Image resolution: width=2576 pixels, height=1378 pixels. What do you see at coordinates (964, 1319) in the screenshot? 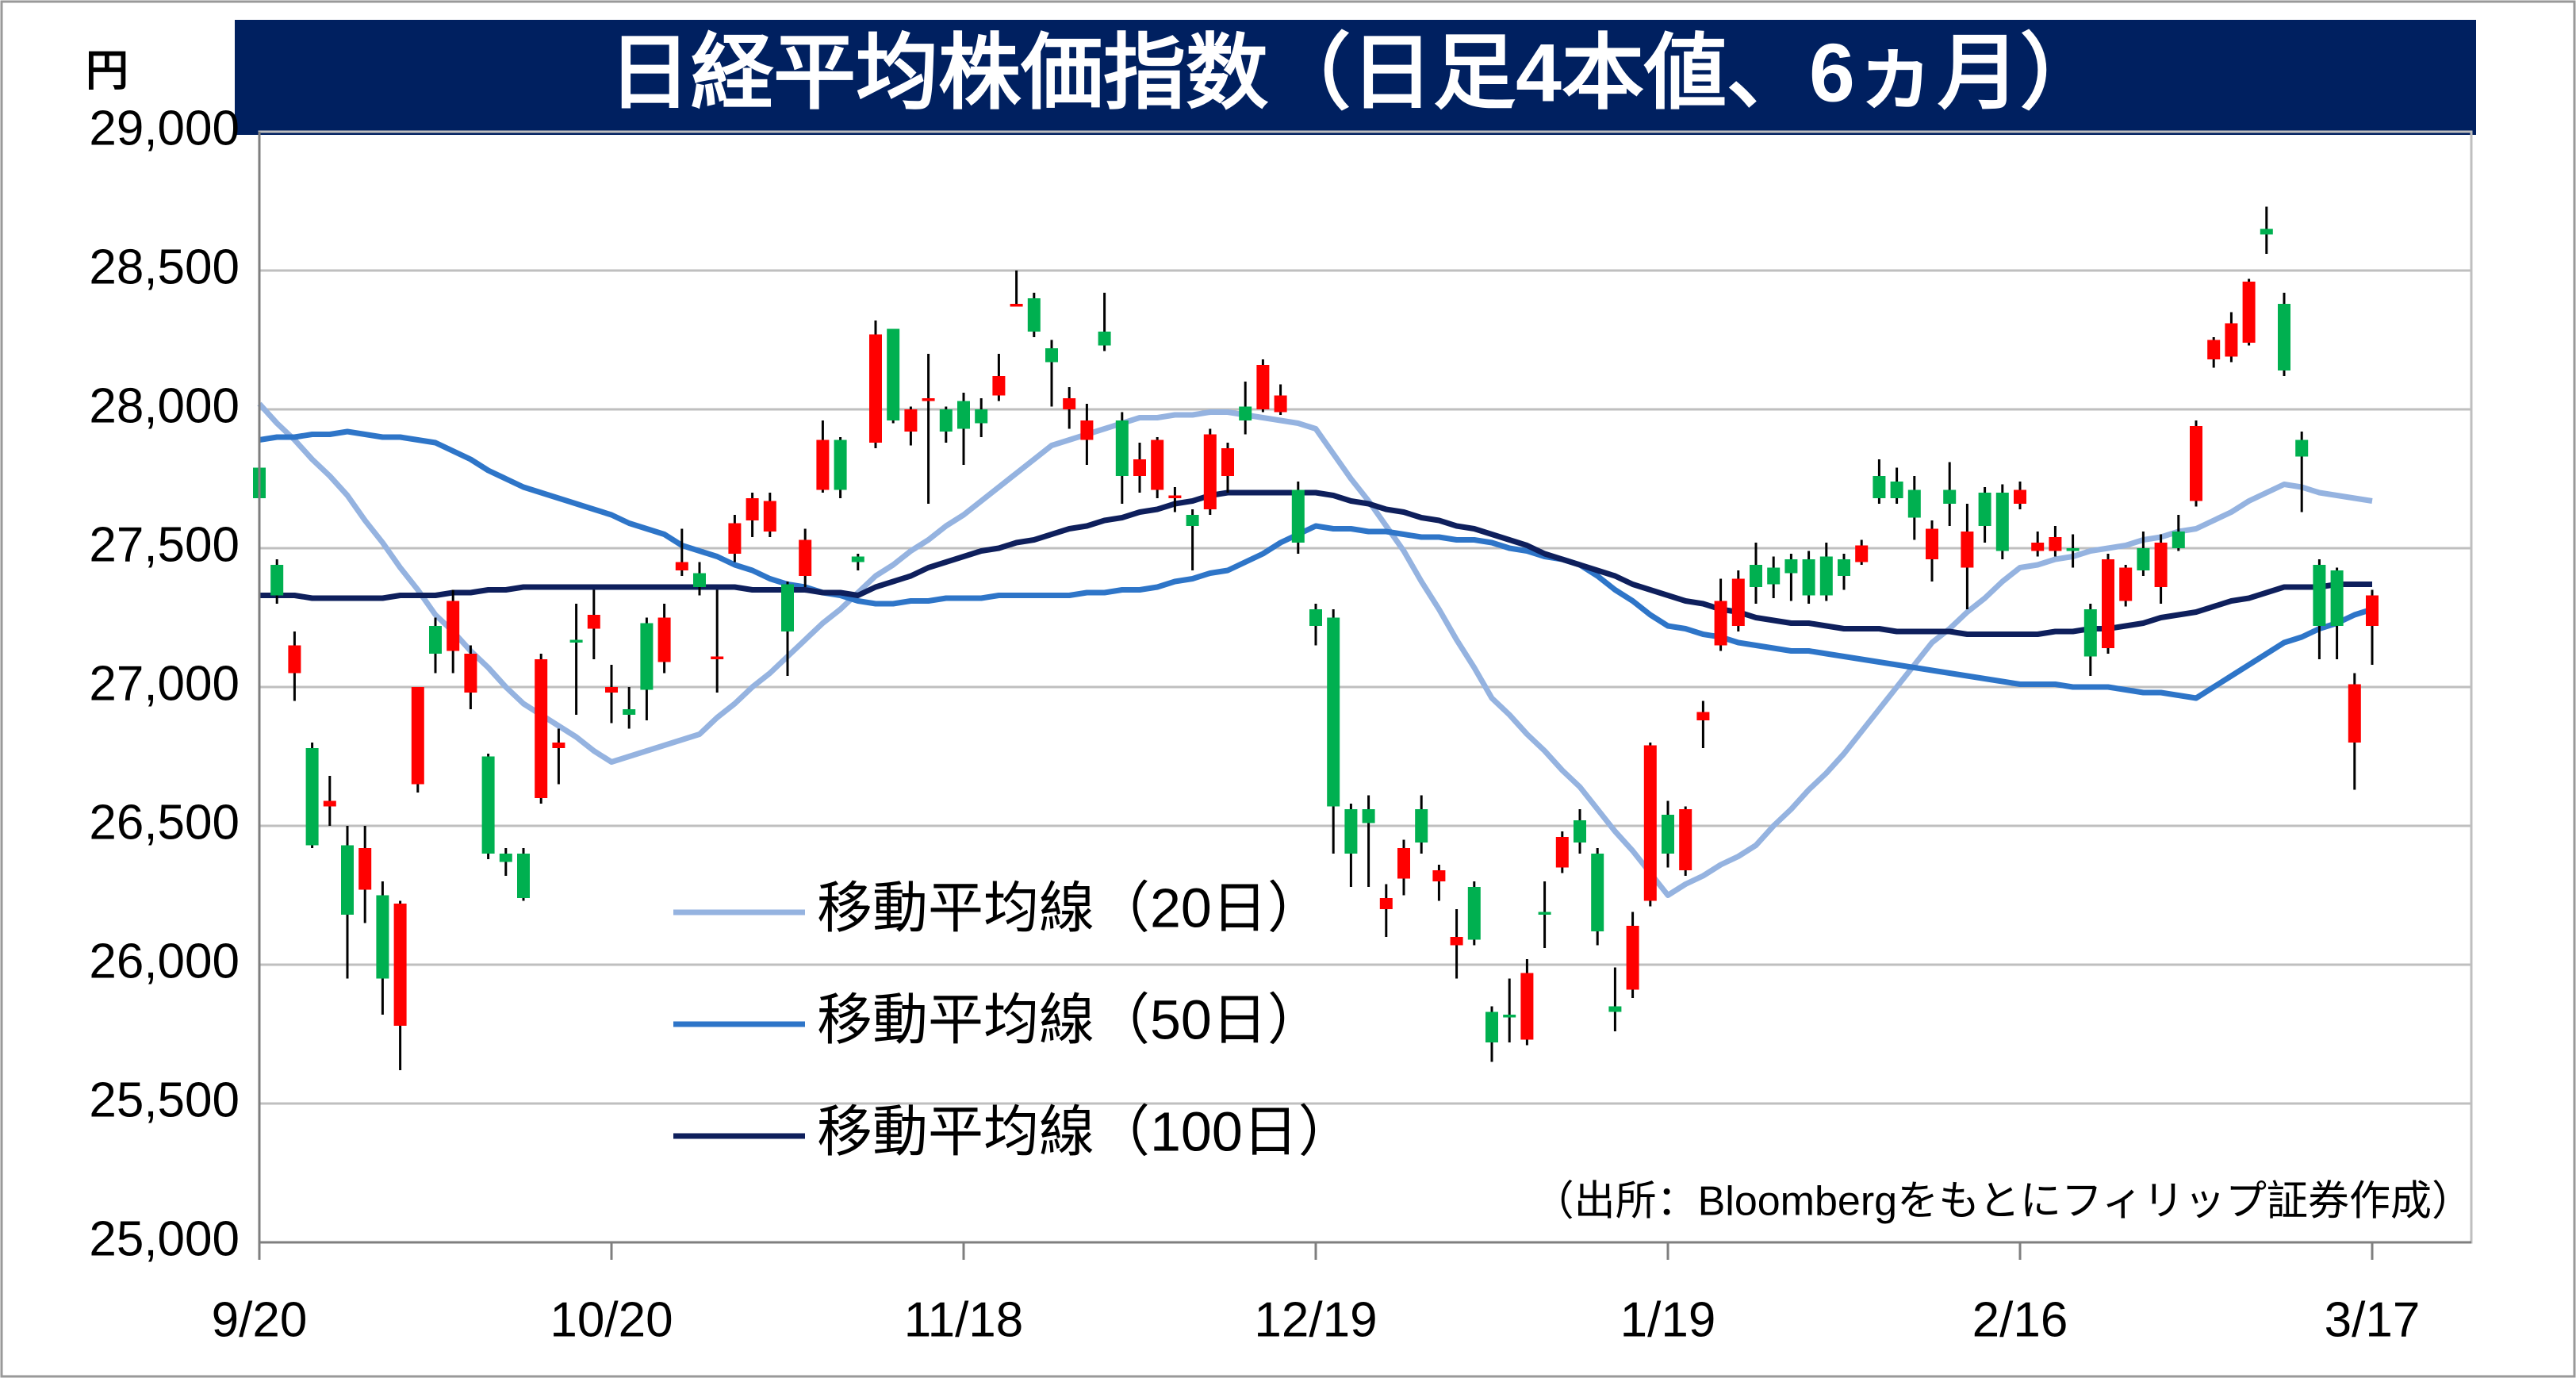
I see `x-tick-label: 11/18` at bounding box center [964, 1319].